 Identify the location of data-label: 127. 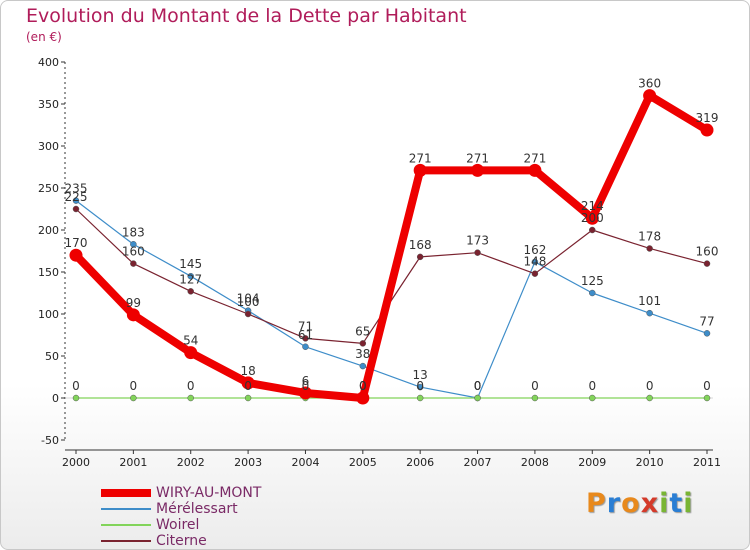
(190, 279).